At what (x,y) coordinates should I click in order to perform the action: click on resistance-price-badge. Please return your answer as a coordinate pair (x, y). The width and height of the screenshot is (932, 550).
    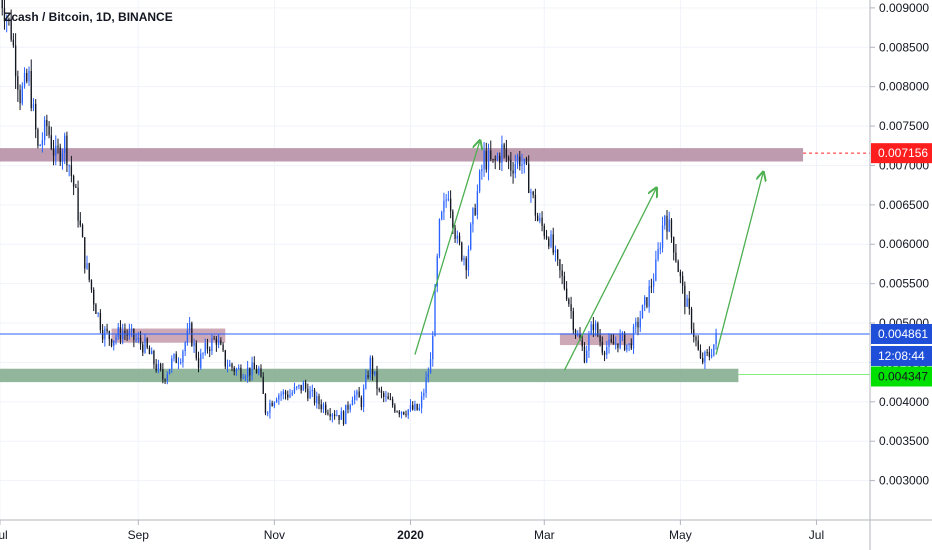
    Looking at the image, I should click on (901, 153).